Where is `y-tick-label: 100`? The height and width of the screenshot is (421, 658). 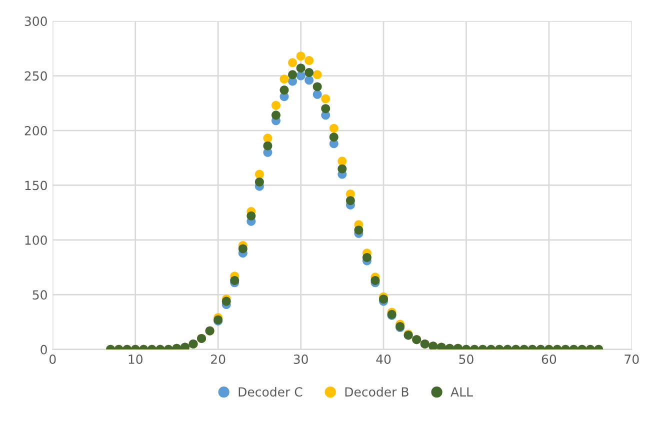 y-tick-label: 100 is located at coordinates (36, 240).